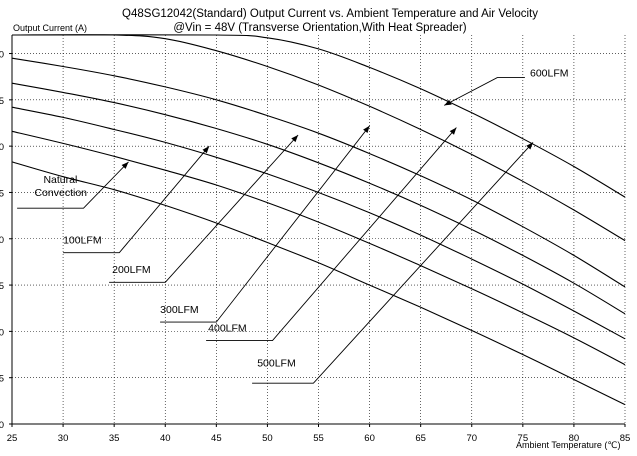  What do you see at coordinates (2, 147) in the screenshot?
I see `y-tick-label-6: 0` at bounding box center [2, 147].